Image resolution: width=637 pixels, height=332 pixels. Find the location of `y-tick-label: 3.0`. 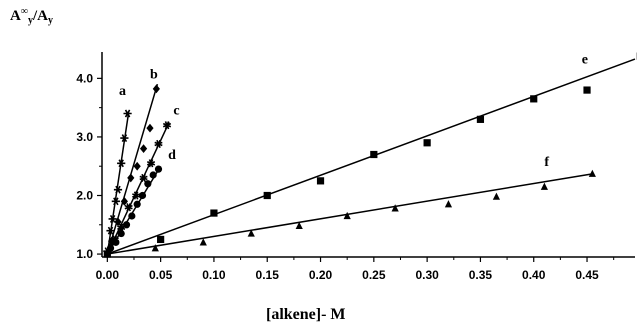

y-tick-label: 3.0 is located at coordinates (84, 137).